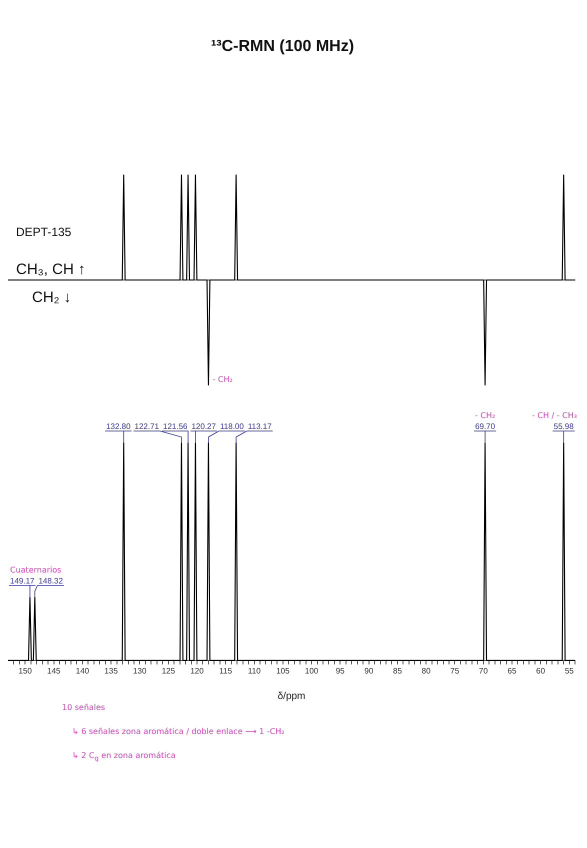 This screenshot has height=848, width=587. I want to click on x-tick-label: 110, so click(255, 671).